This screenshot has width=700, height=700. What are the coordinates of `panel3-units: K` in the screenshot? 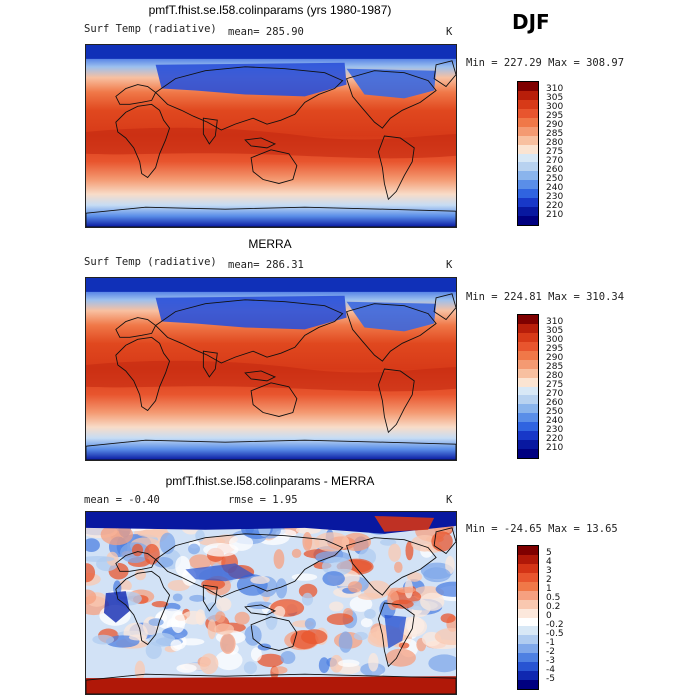 It's located at (449, 500).